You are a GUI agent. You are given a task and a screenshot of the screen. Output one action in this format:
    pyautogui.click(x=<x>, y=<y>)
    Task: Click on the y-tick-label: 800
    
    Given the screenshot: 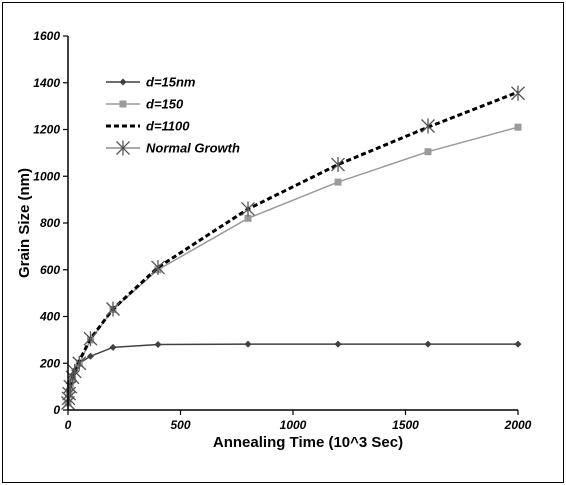 What is the action you would take?
    pyautogui.click(x=50, y=223)
    